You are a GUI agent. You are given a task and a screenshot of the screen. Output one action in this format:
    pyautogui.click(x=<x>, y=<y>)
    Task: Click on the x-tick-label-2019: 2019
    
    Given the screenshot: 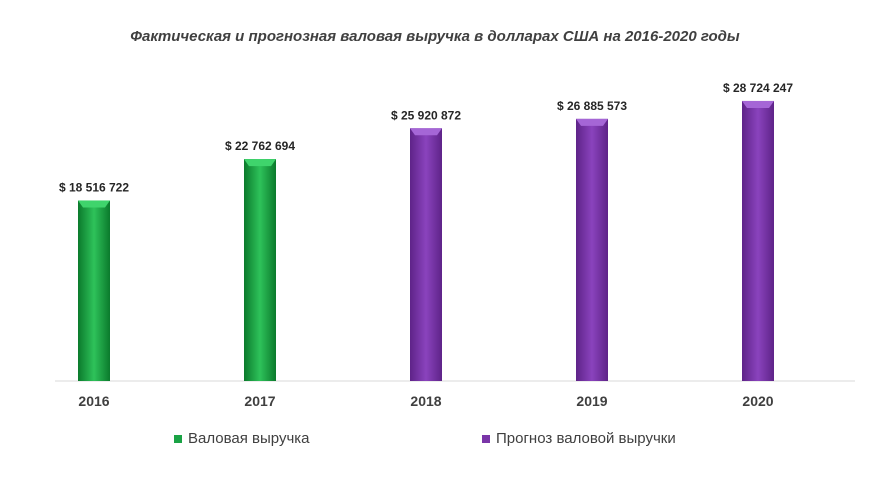 What is the action you would take?
    pyautogui.click(x=591, y=401)
    